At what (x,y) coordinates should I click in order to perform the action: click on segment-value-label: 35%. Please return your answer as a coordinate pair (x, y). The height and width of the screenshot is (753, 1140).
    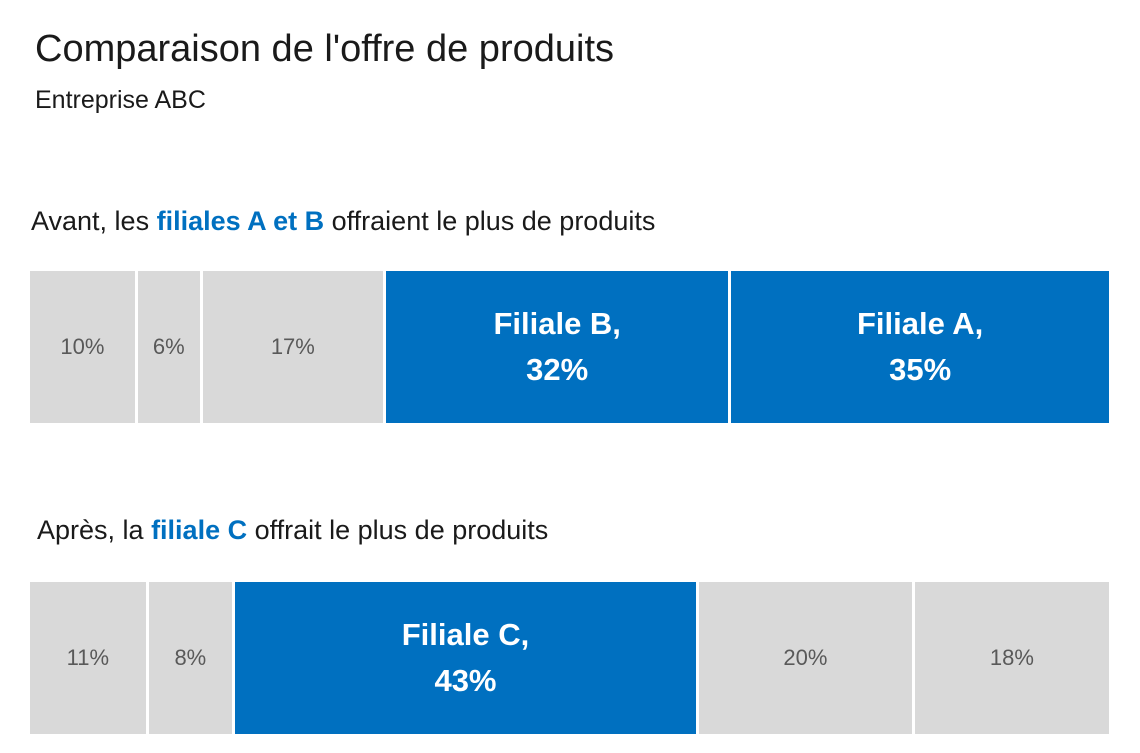
    Looking at the image, I should click on (920, 369).